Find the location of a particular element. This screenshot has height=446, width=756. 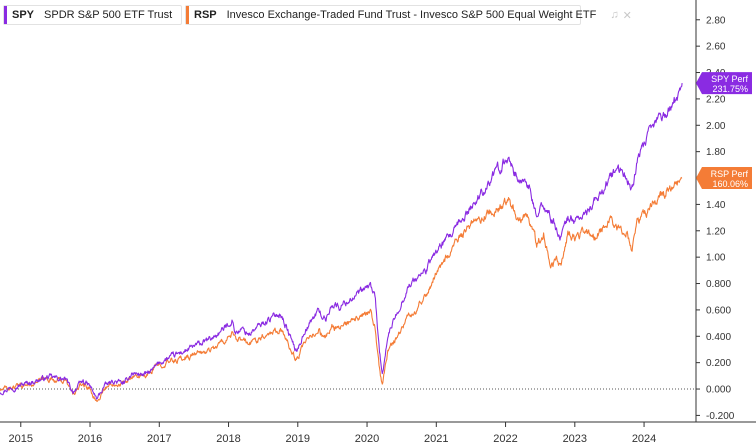

badge-label: RSP Perf is located at coordinates (730, 174).